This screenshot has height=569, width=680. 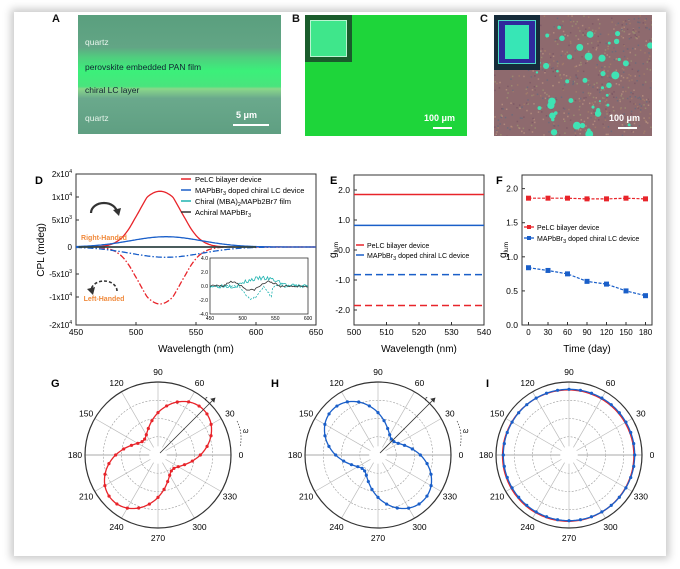 What do you see at coordinates (504, 250) in the screenshot?
I see `chart-f-ylabel: glum` at bounding box center [504, 250].